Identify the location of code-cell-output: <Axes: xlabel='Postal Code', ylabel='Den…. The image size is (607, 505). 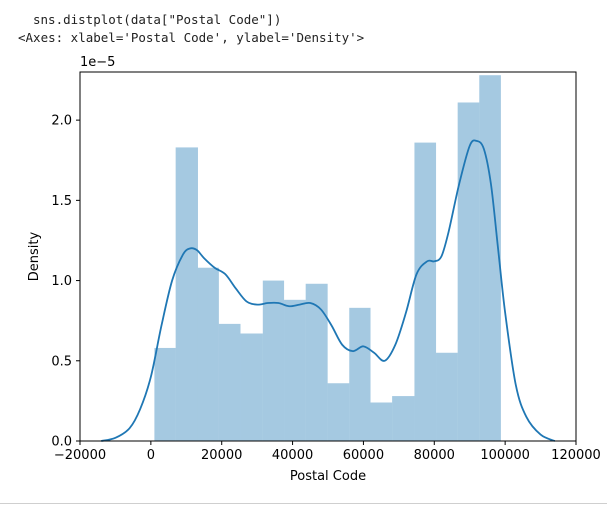
(191, 37).